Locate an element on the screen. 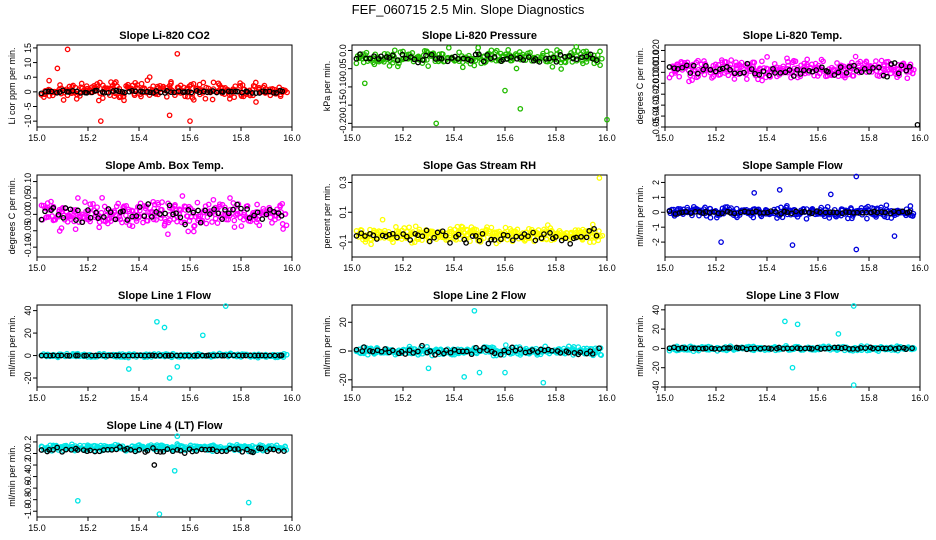 This screenshot has height=540, width=936. y-tick-label: -5 is located at coordinates (28, 106).